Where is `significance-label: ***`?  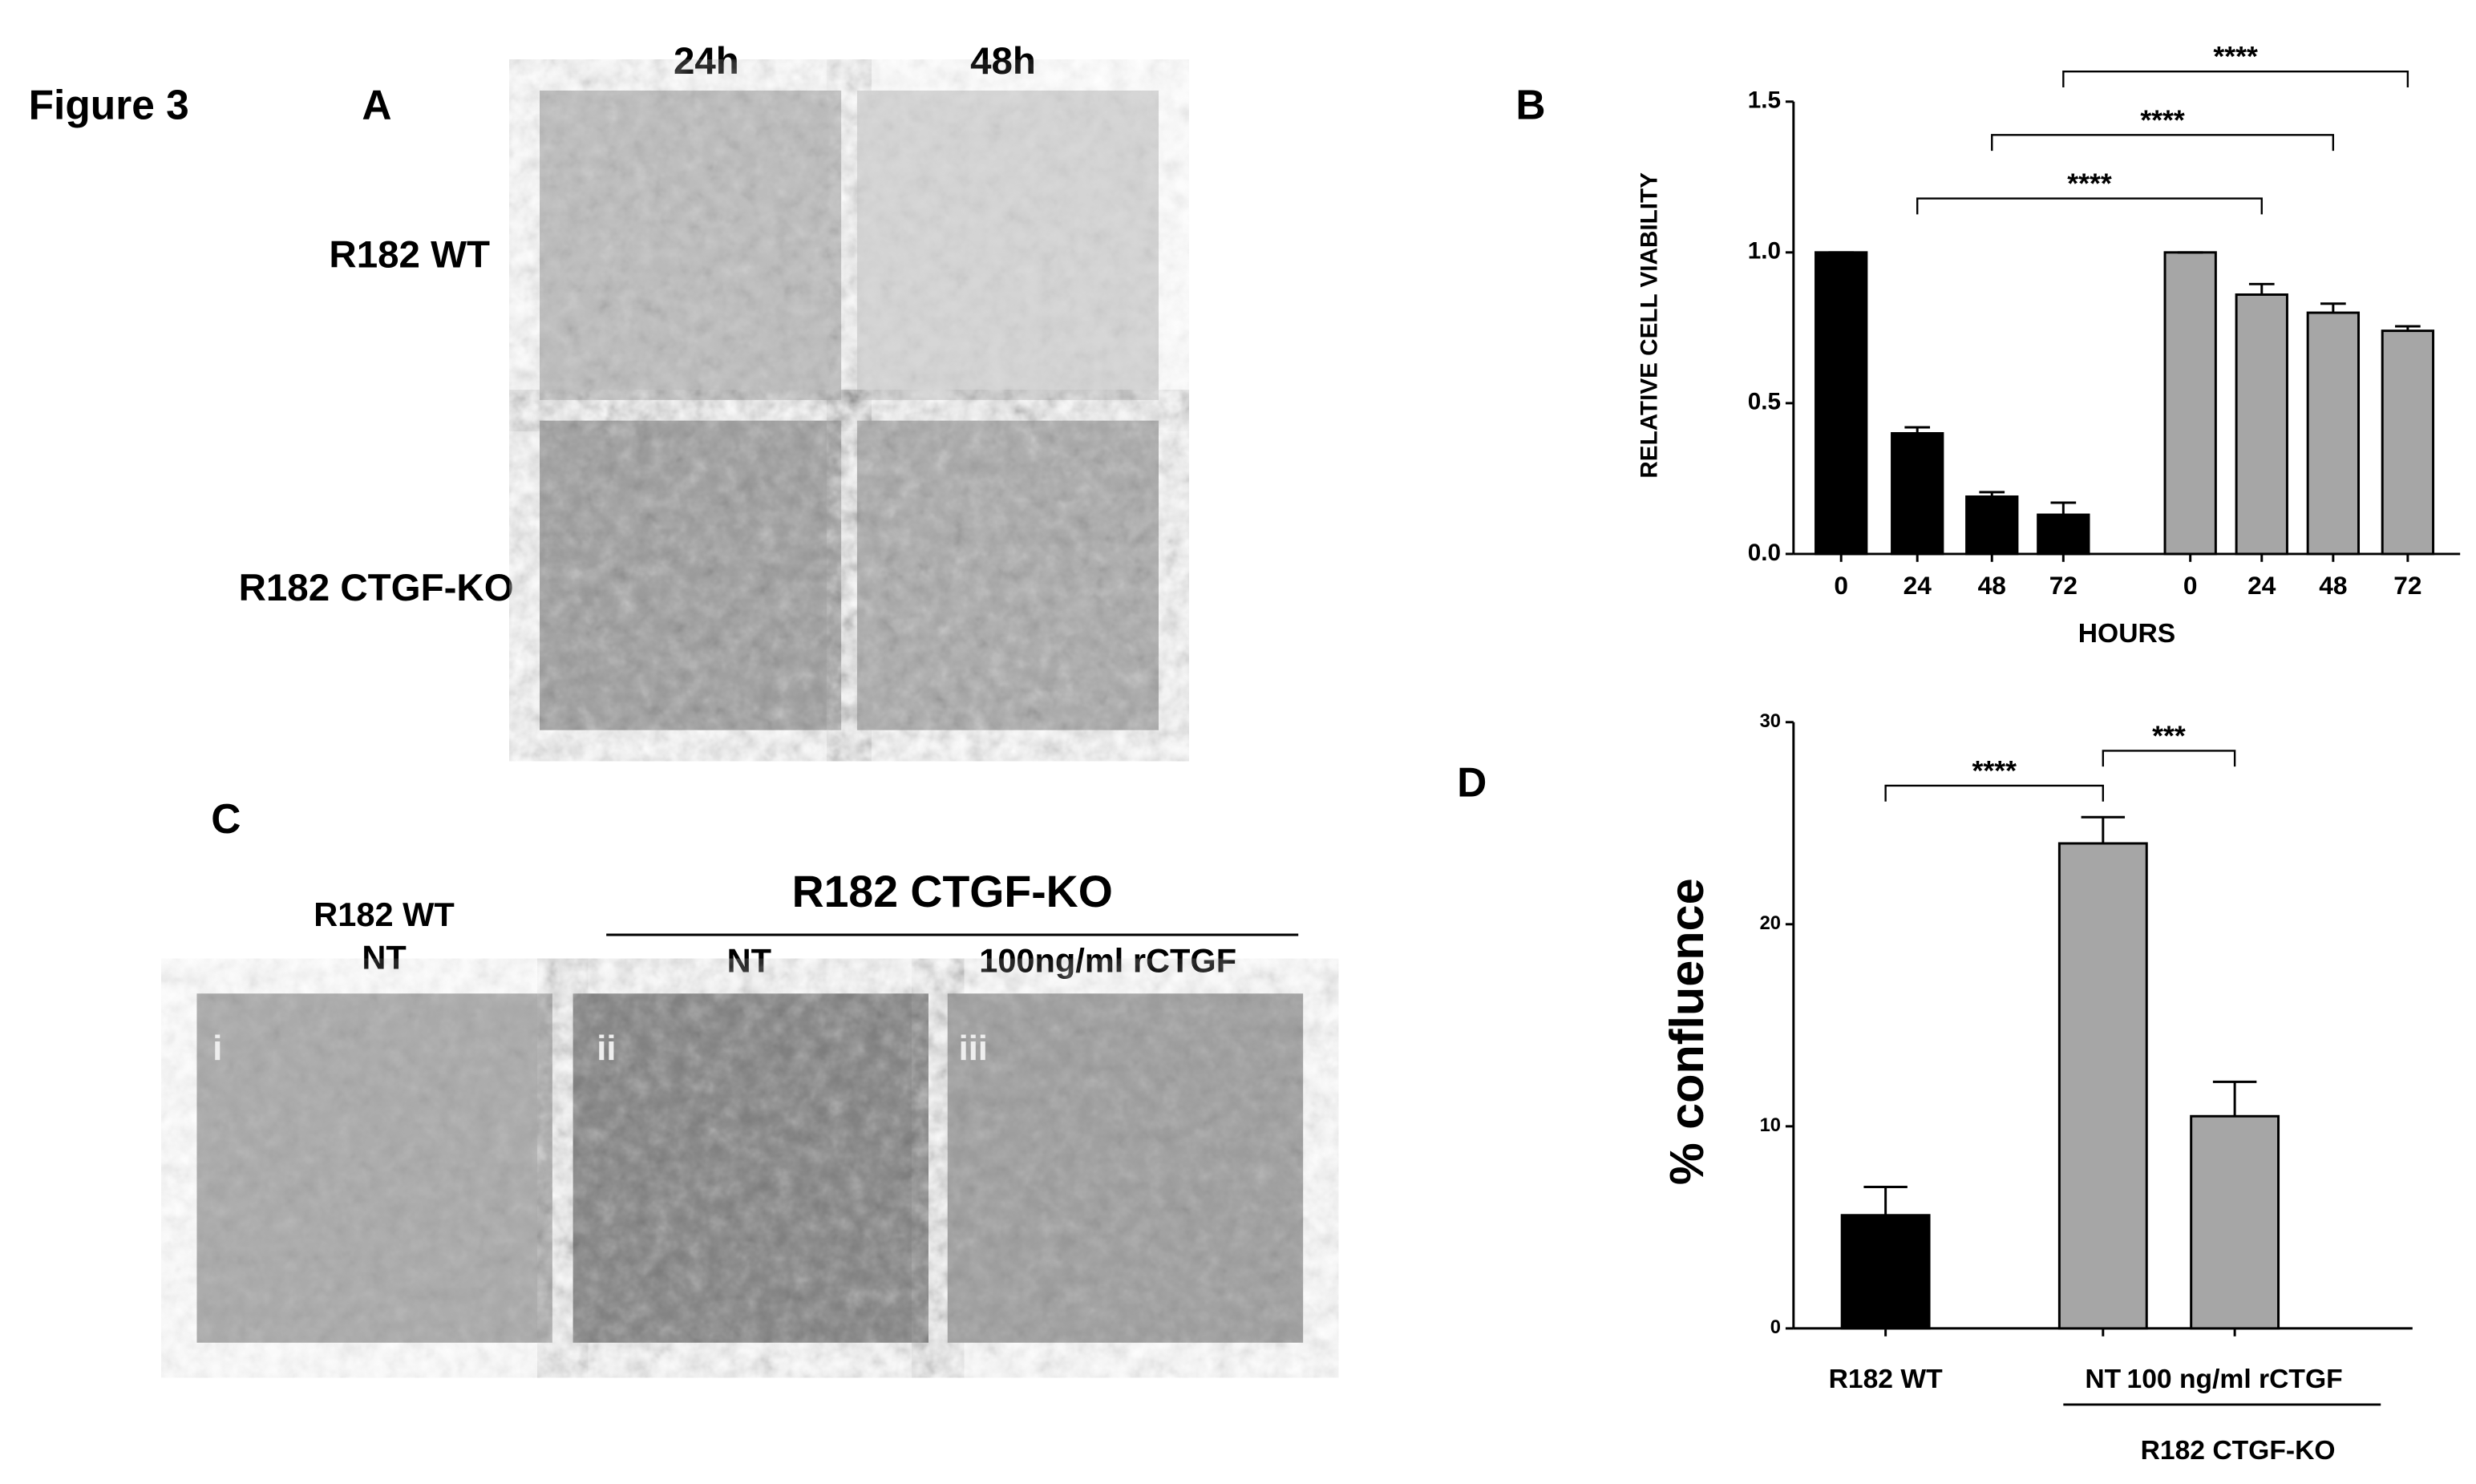 significance-label: *** is located at coordinates (2169, 736).